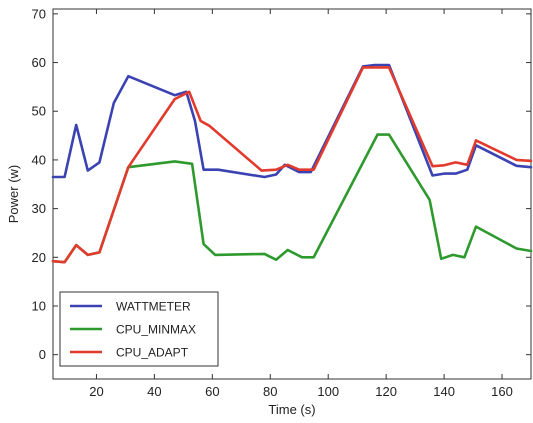 The width and height of the screenshot is (533, 423). What do you see at coordinates (39, 305) in the screenshot?
I see `y-tick-label: 10` at bounding box center [39, 305].